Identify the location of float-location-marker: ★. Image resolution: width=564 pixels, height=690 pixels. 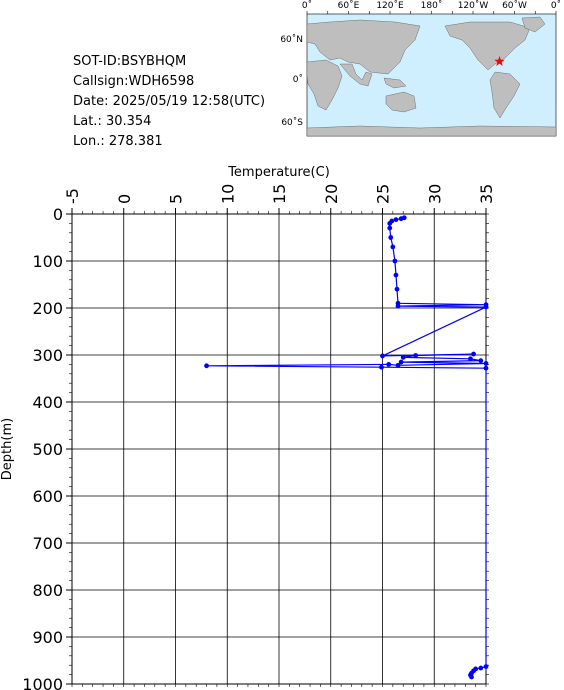
(499, 62).